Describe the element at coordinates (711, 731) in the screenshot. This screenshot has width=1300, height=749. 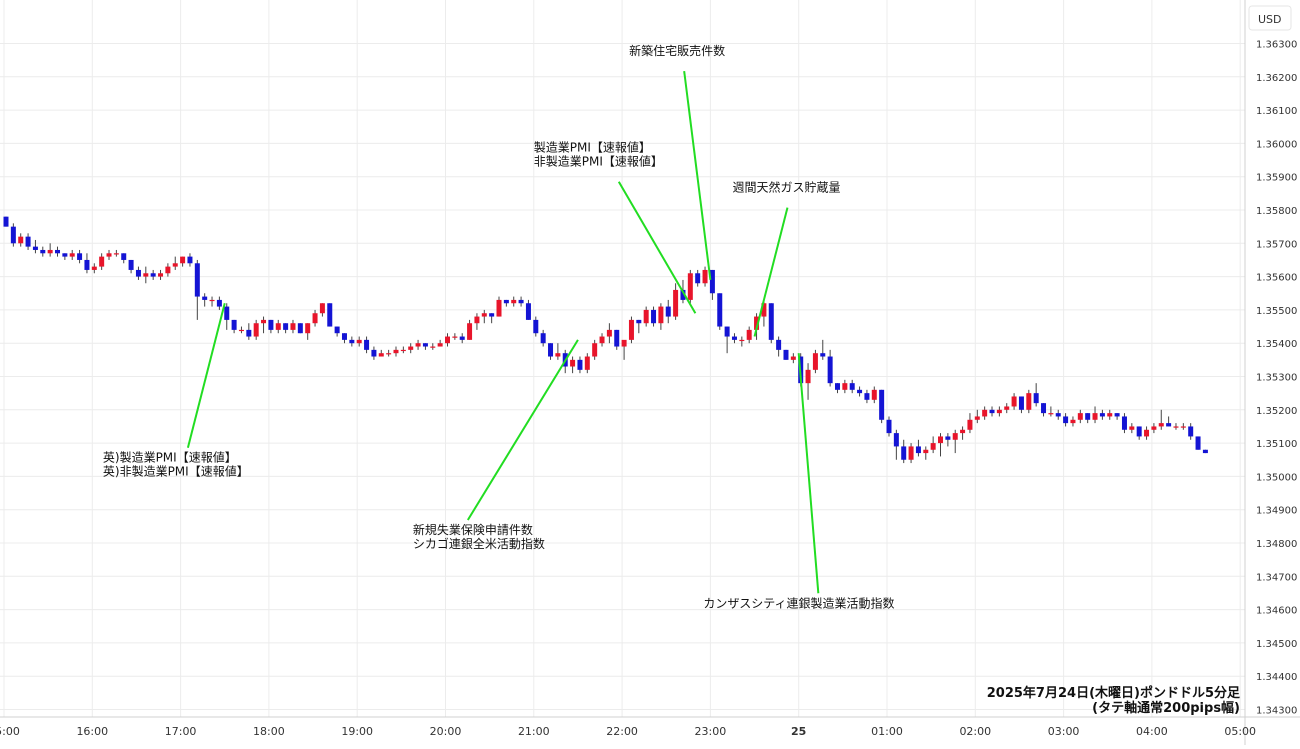
I see `time-tick-label: 23:00` at that location.